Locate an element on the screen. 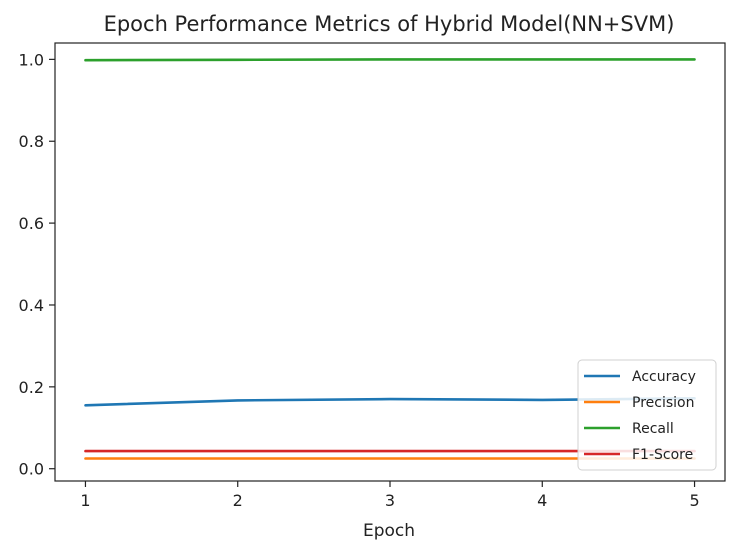 This screenshot has height=546, width=734. series-line-recall is located at coordinates (390, 60).